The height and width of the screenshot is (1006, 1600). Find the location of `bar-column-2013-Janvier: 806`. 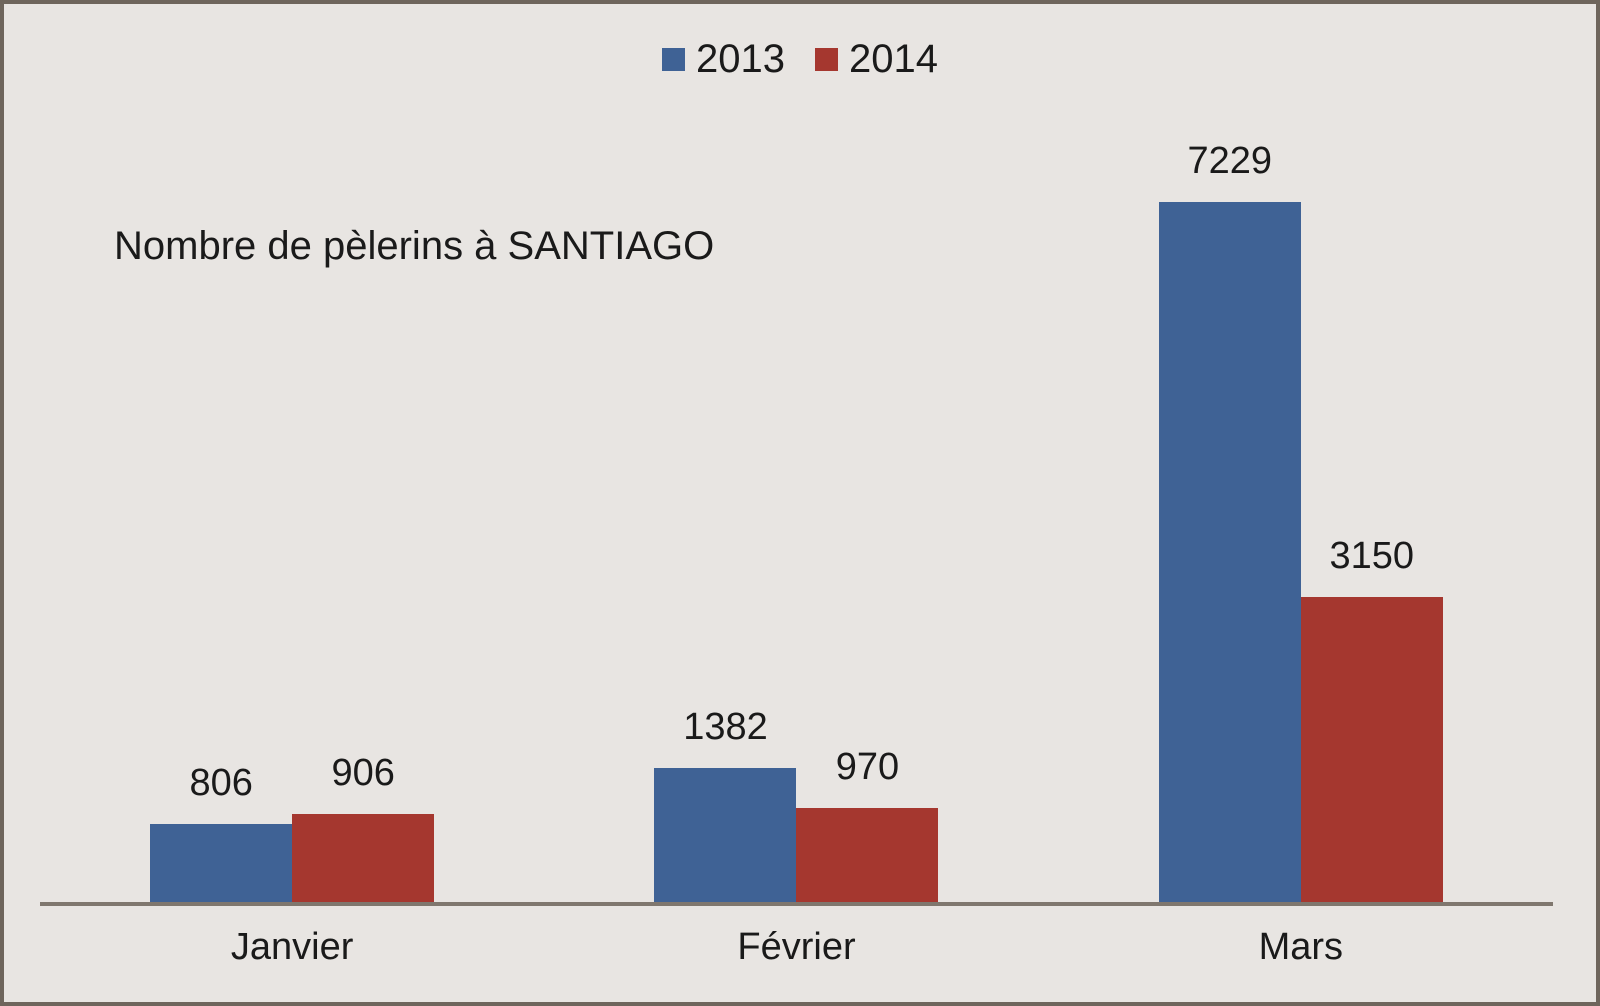

bar-column-2013-Janvier: 806 is located at coordinates (221, 832).